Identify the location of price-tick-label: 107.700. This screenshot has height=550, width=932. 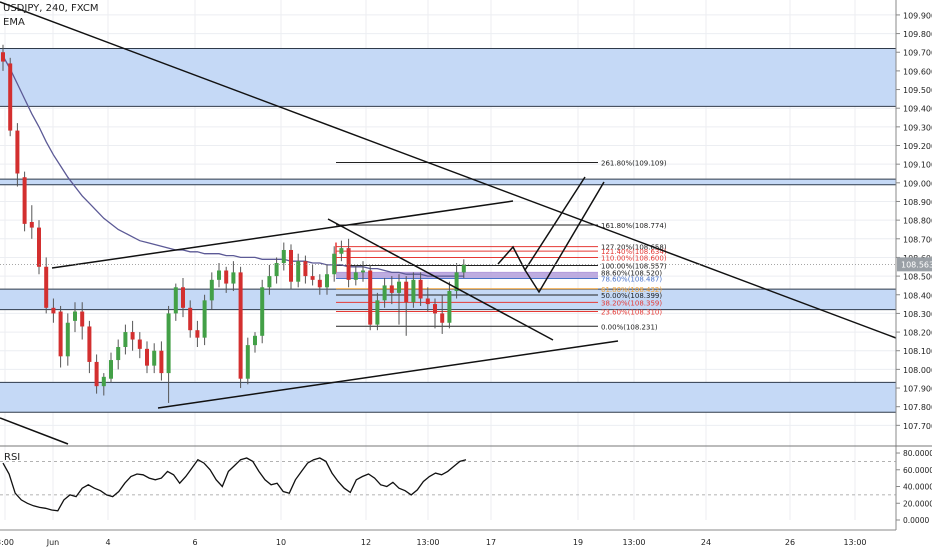
(917, 426).